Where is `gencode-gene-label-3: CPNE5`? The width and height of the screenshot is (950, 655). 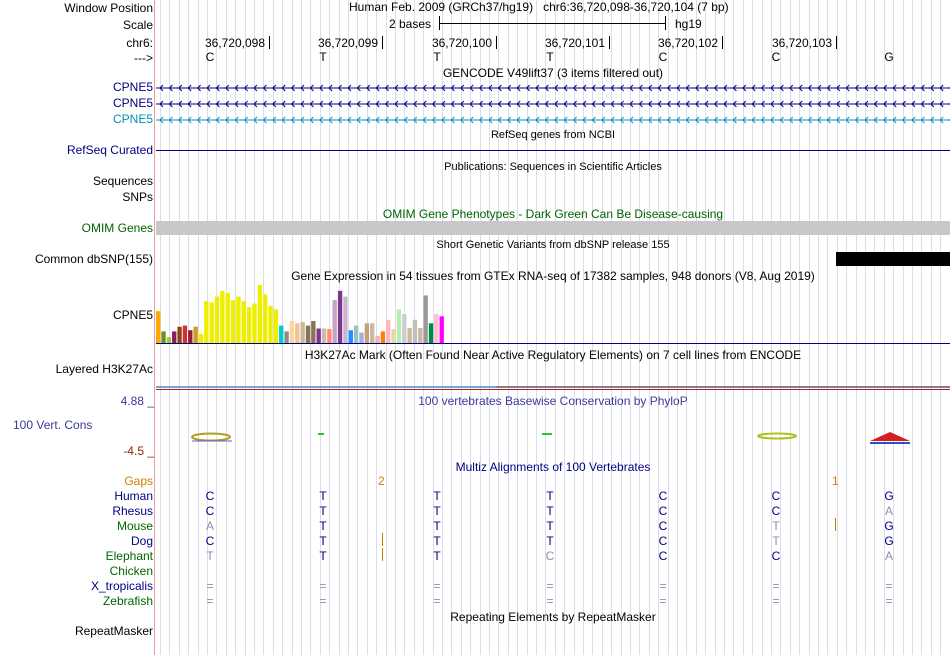
gencode-gene-label-3: CPNE5 is located at coordinates (132, 119).